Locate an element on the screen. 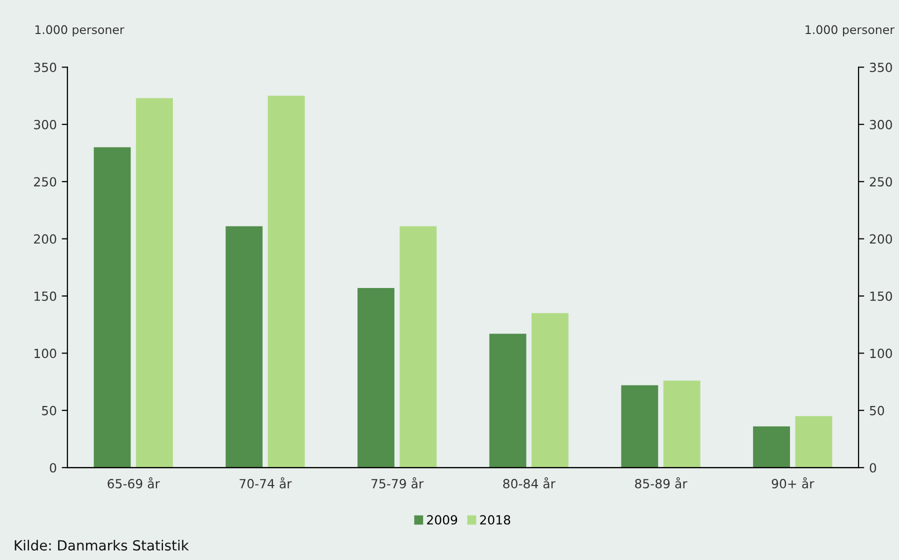 The width and height of the screenshot is (899, 560). y2-tick-label: 50 is located at coordinates (877, 411).